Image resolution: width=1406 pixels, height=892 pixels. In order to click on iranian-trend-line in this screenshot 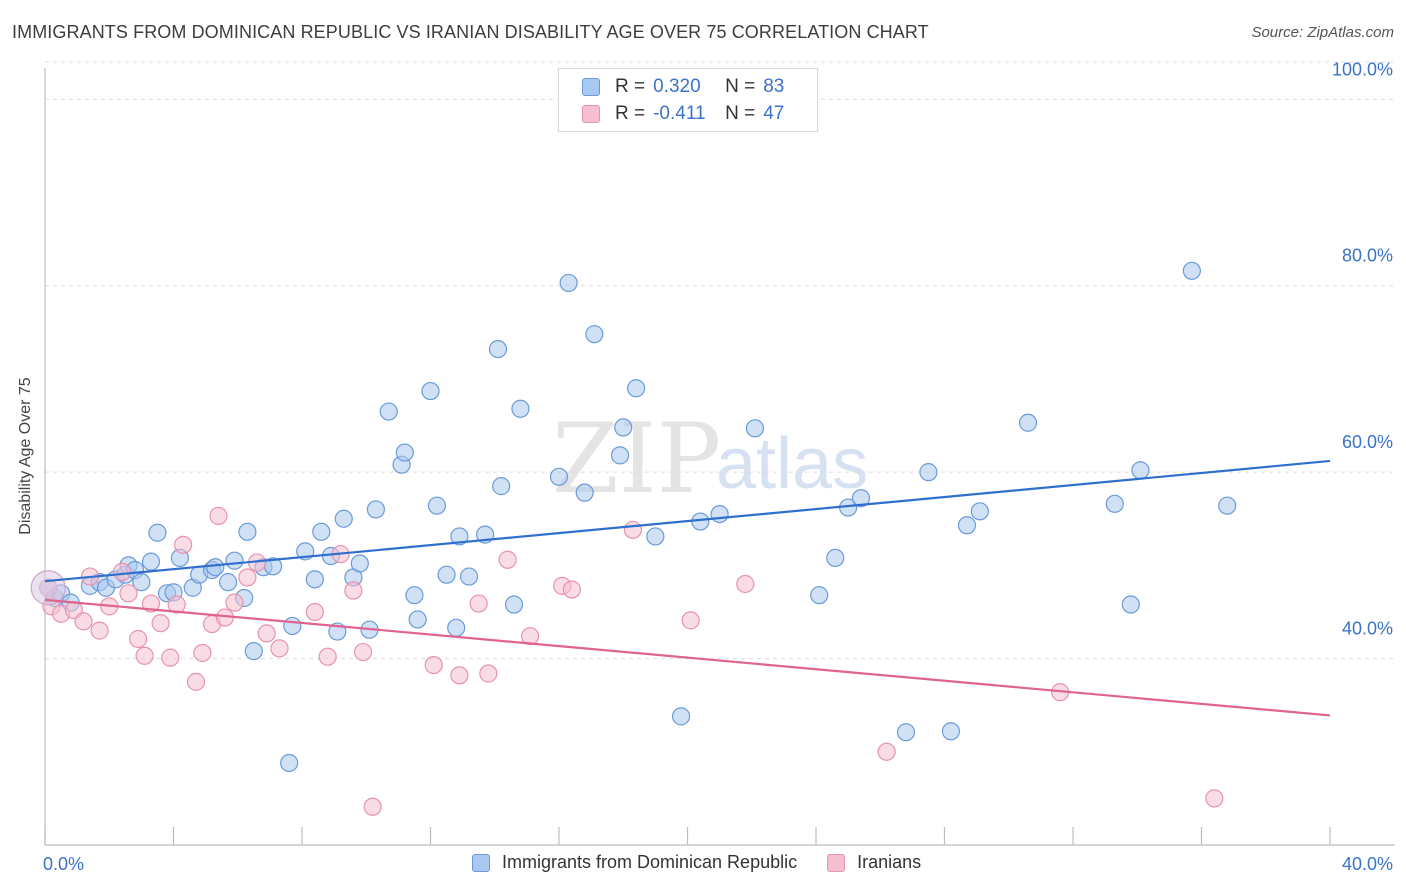, I will do `click(687, 657)`.